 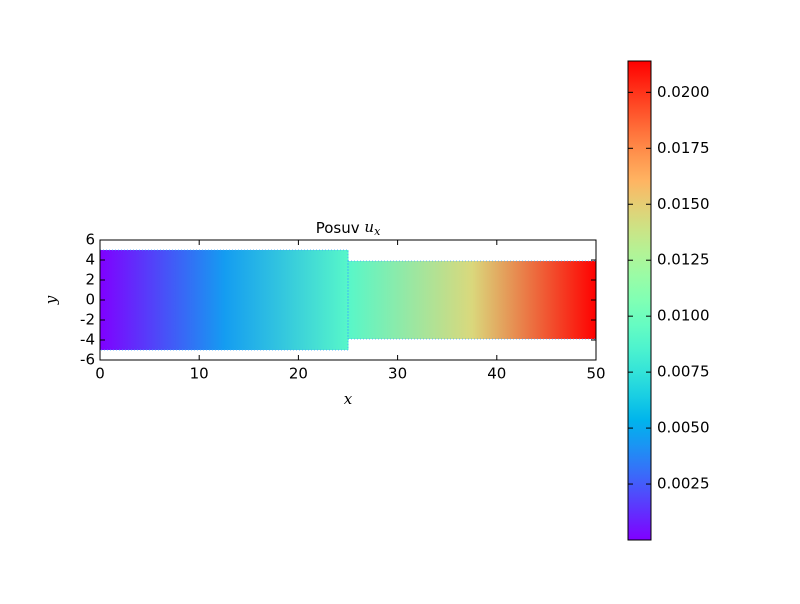 I want to click on chart-title: Posuv ux, so click(x=348, y=228).